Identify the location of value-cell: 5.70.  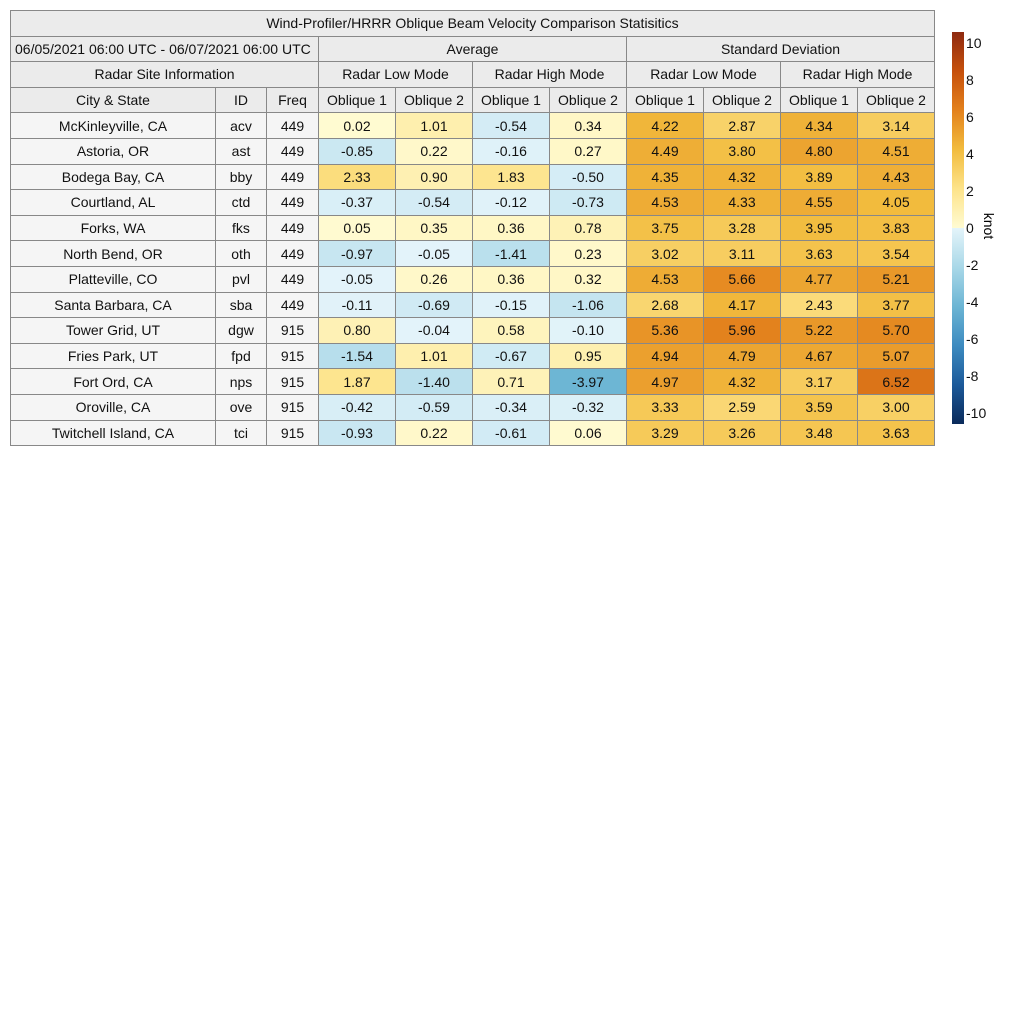
(896, 330).